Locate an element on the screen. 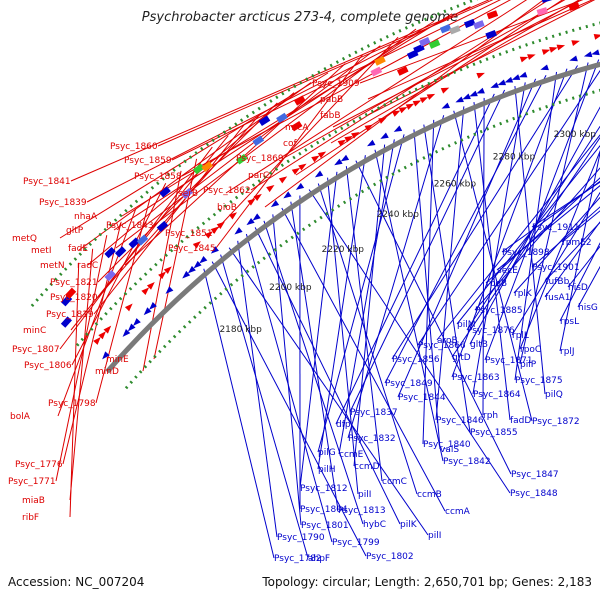  left-gene-label: gltP is located at coordinates (75, 231).